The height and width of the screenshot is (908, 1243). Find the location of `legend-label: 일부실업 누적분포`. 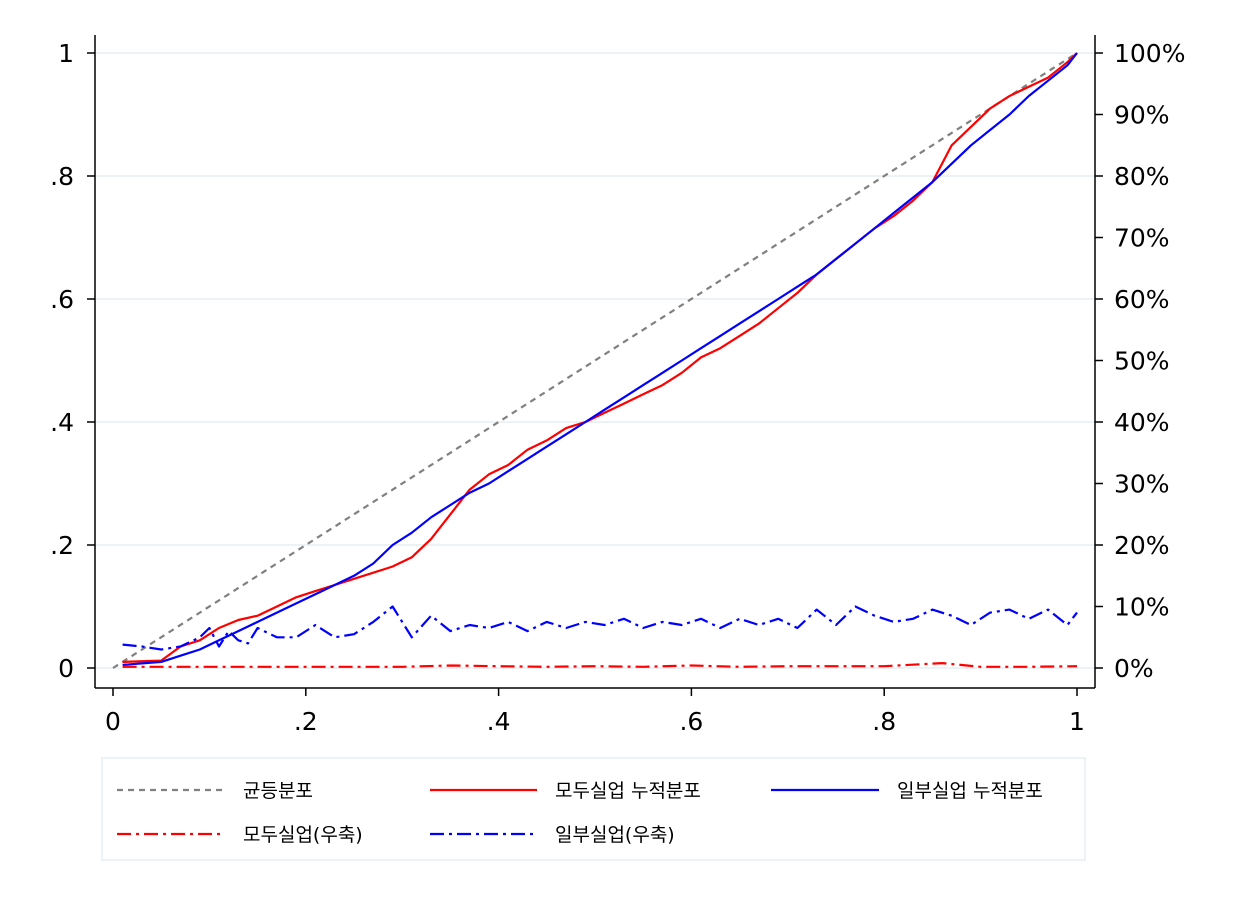

legend-label: 일부실업 누적분포 is located at coordinates (970, 791).